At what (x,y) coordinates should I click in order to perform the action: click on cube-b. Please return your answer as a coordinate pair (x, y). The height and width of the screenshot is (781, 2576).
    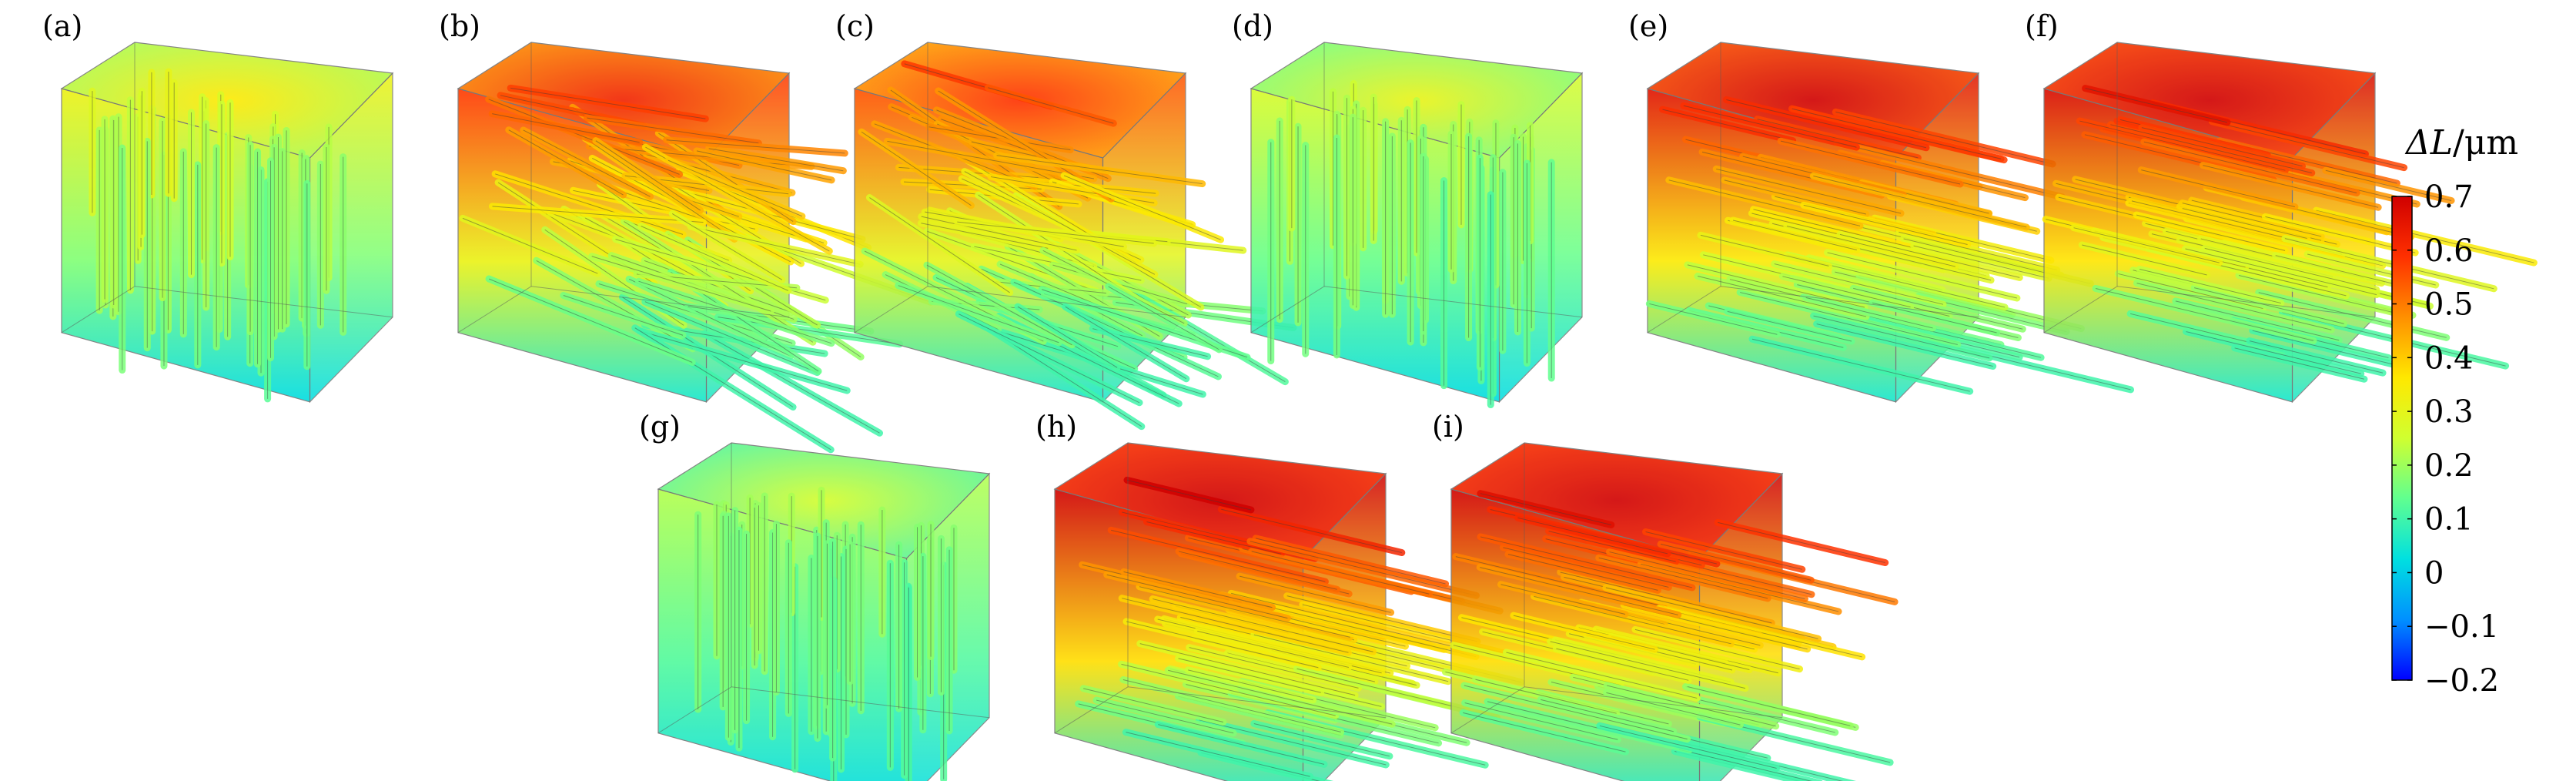
    Looking at the image, I should click on (696, 248).